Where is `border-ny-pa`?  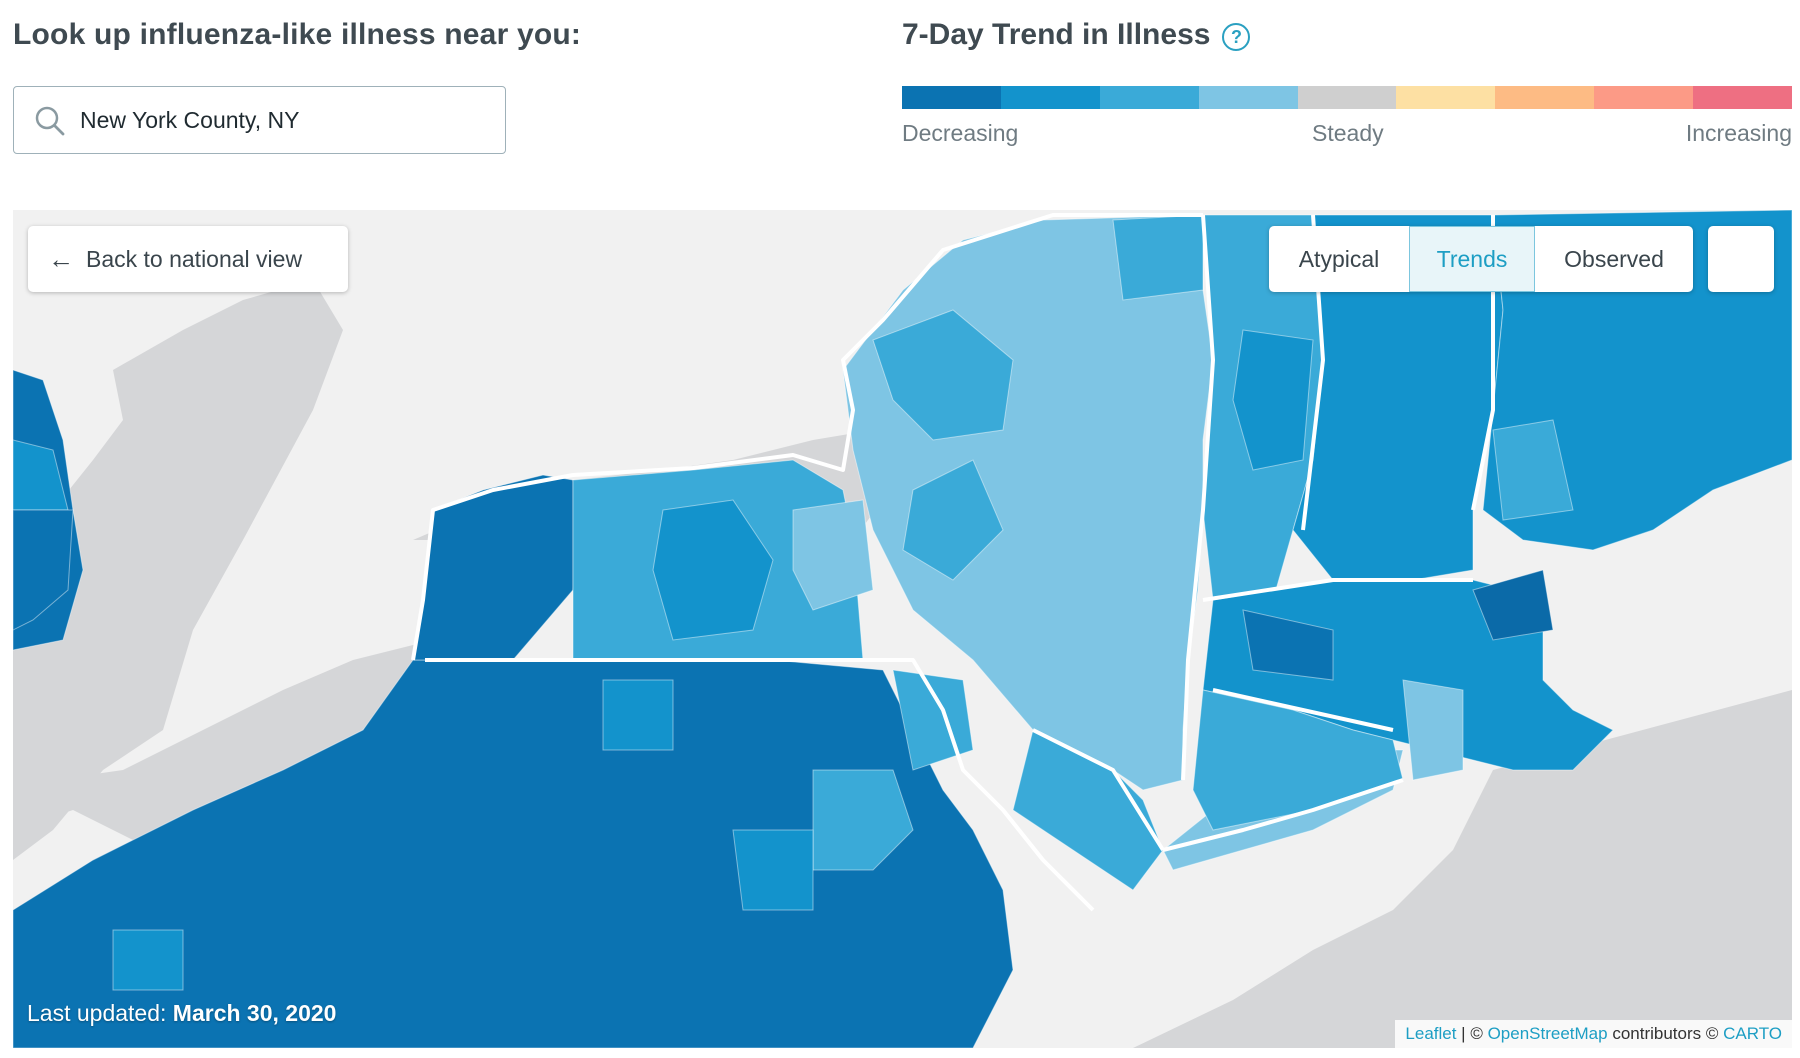
border-ny-pa is located at coordinates (760, 785).